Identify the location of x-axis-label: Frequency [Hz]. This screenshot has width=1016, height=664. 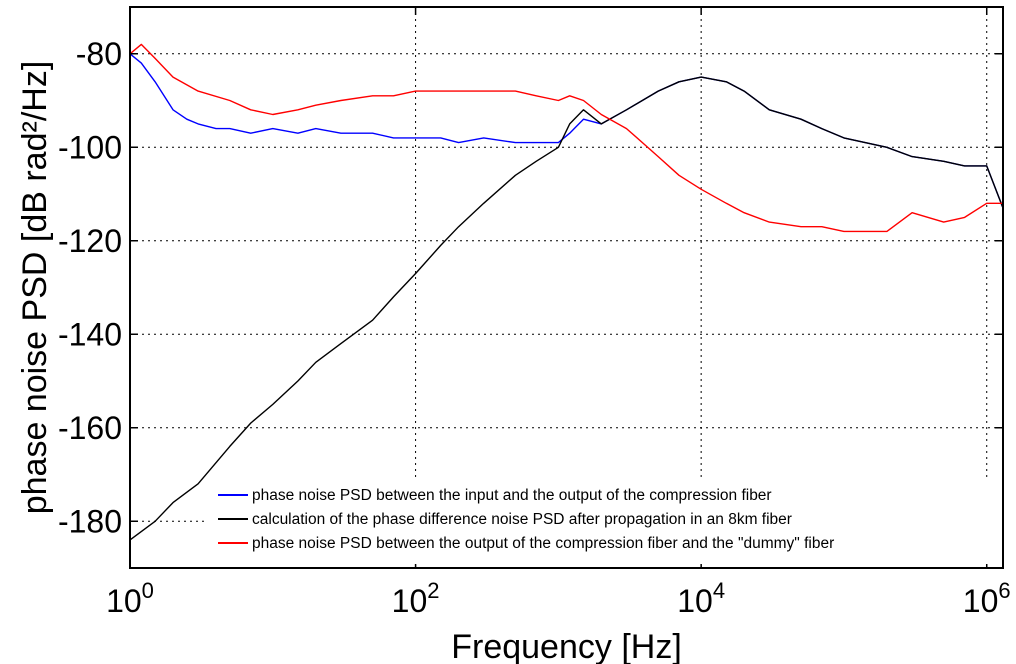
(566, 646).